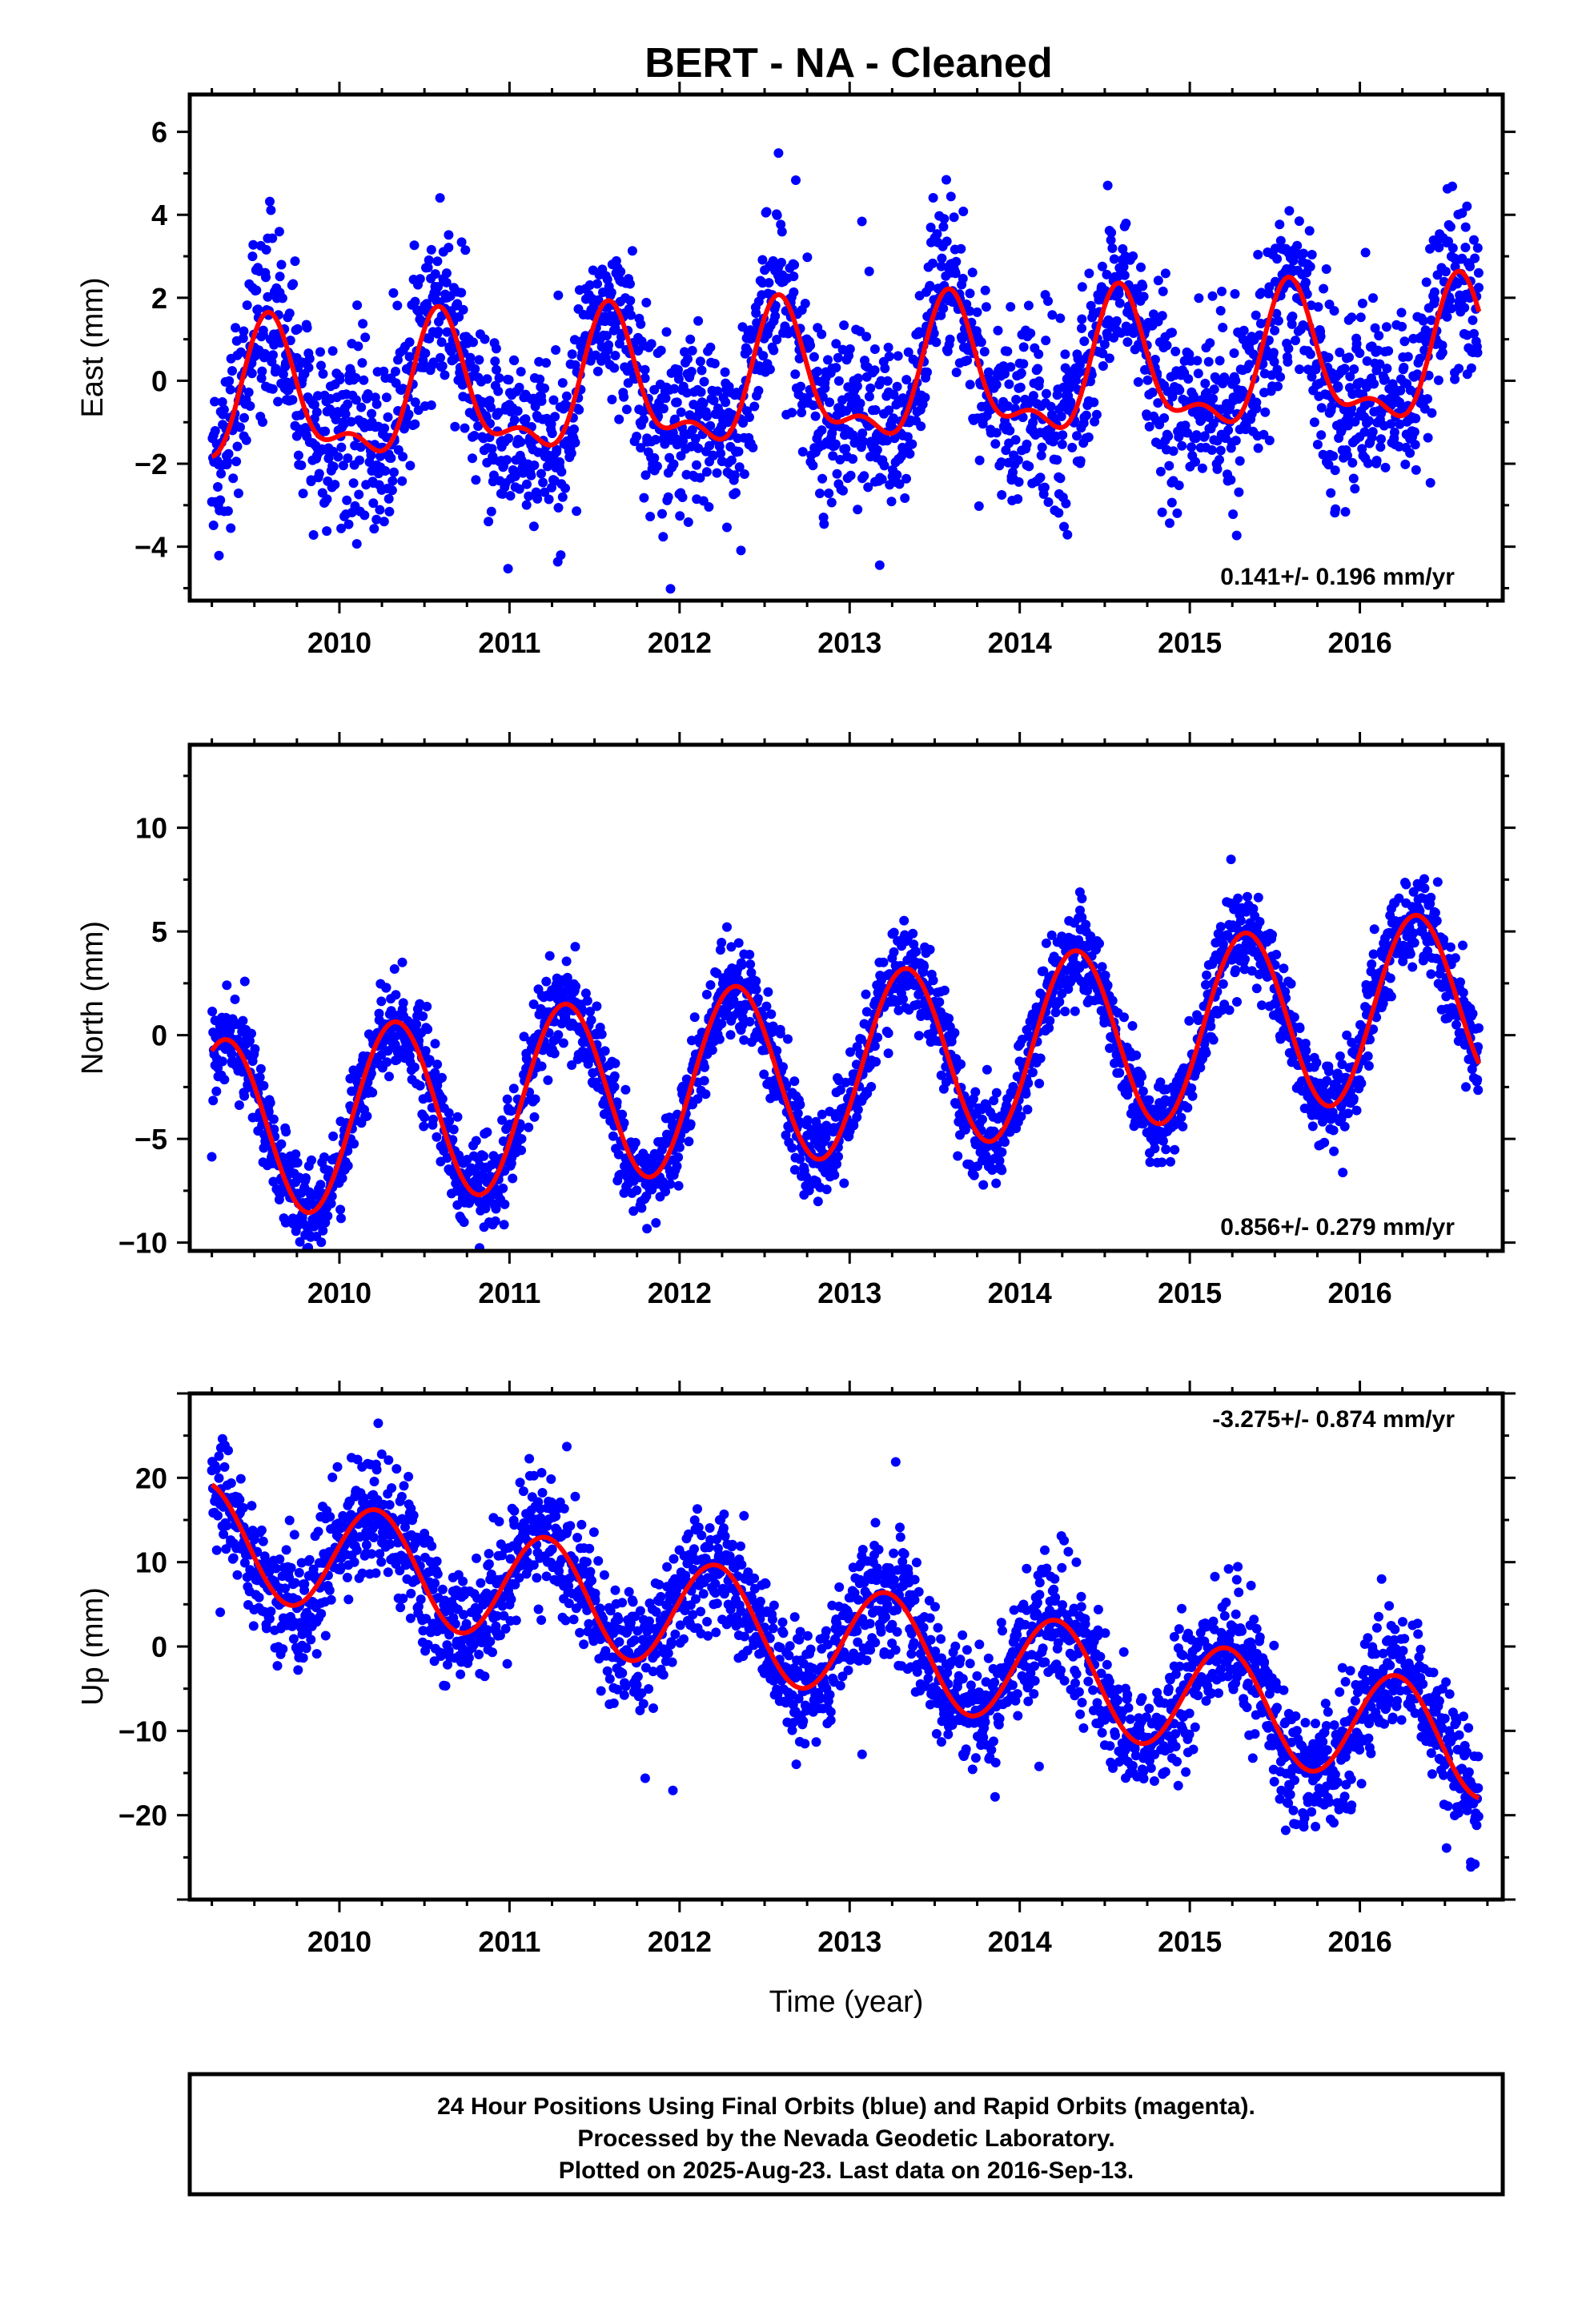 The height and width of the screenshot is (2324, 1582). What do you see at coordinates (509, 642) in the screenshot?
I see `x-tick-label: 2011` at bounding box center [509, 642].